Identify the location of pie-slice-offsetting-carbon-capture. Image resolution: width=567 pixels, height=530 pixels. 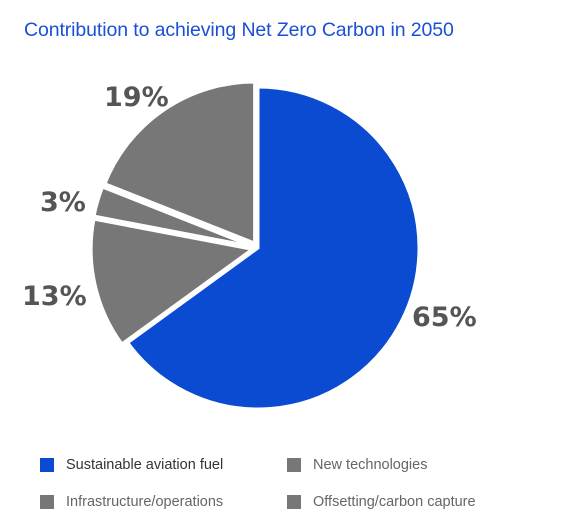
(179, 163).